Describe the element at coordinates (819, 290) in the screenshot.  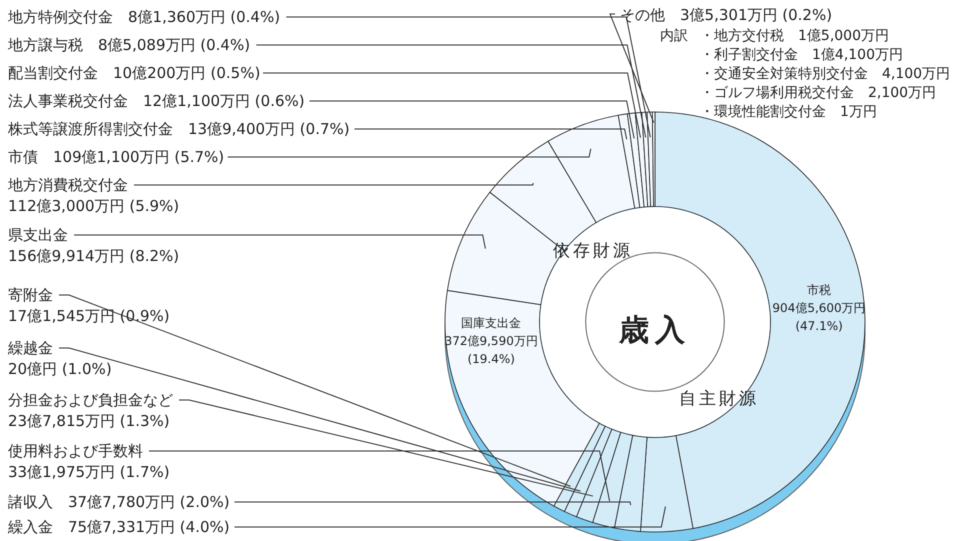
I see `slice-label: 市税` at that location.